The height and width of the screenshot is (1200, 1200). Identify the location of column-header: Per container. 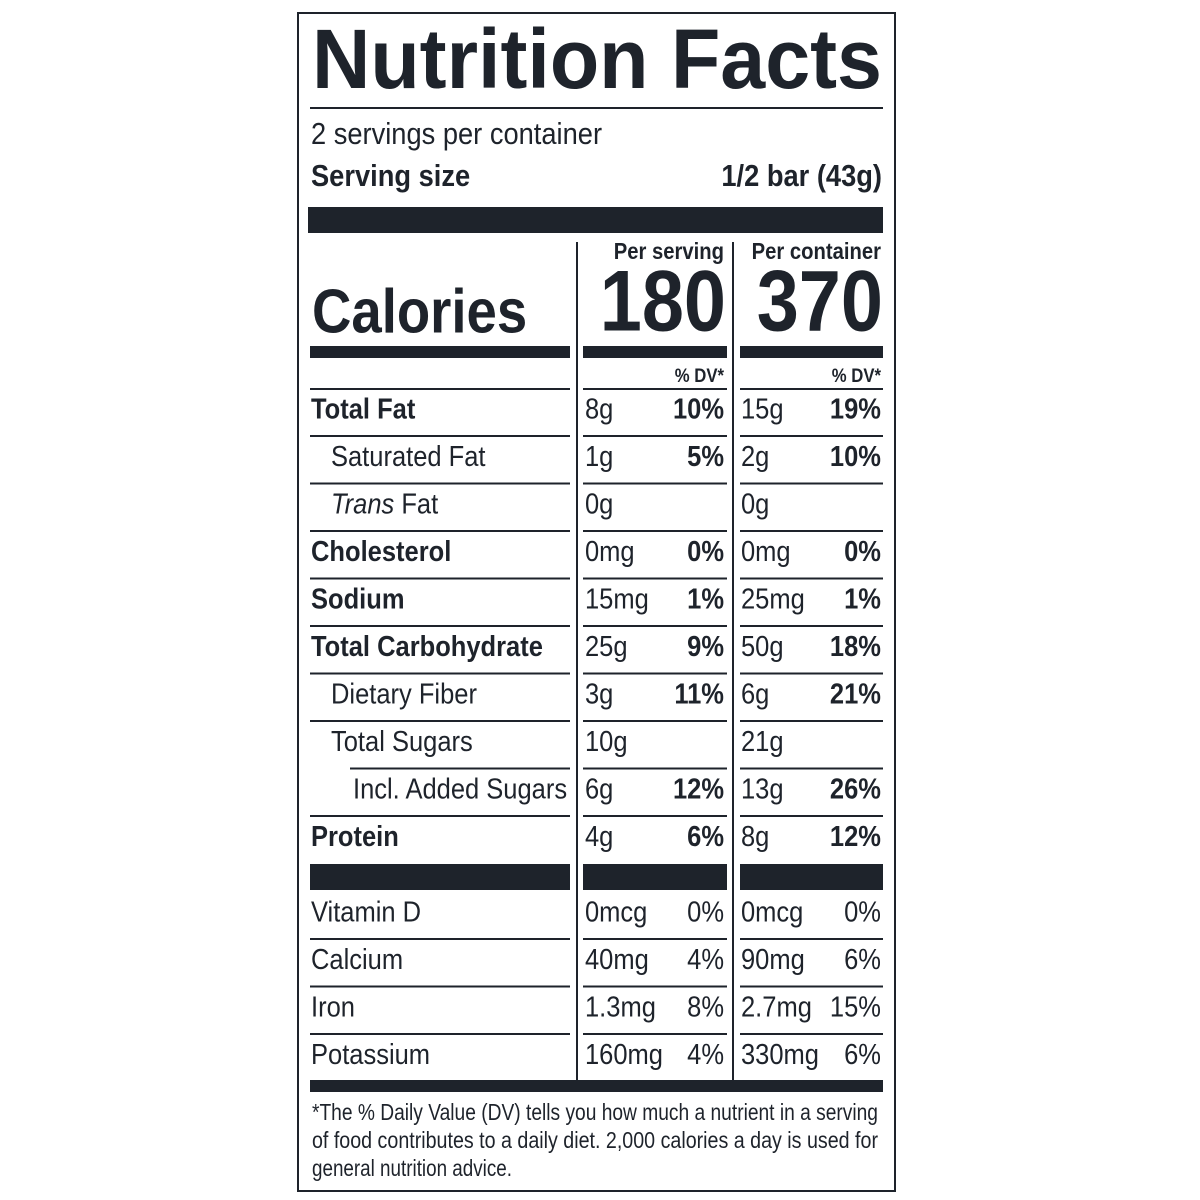
(817, 251).